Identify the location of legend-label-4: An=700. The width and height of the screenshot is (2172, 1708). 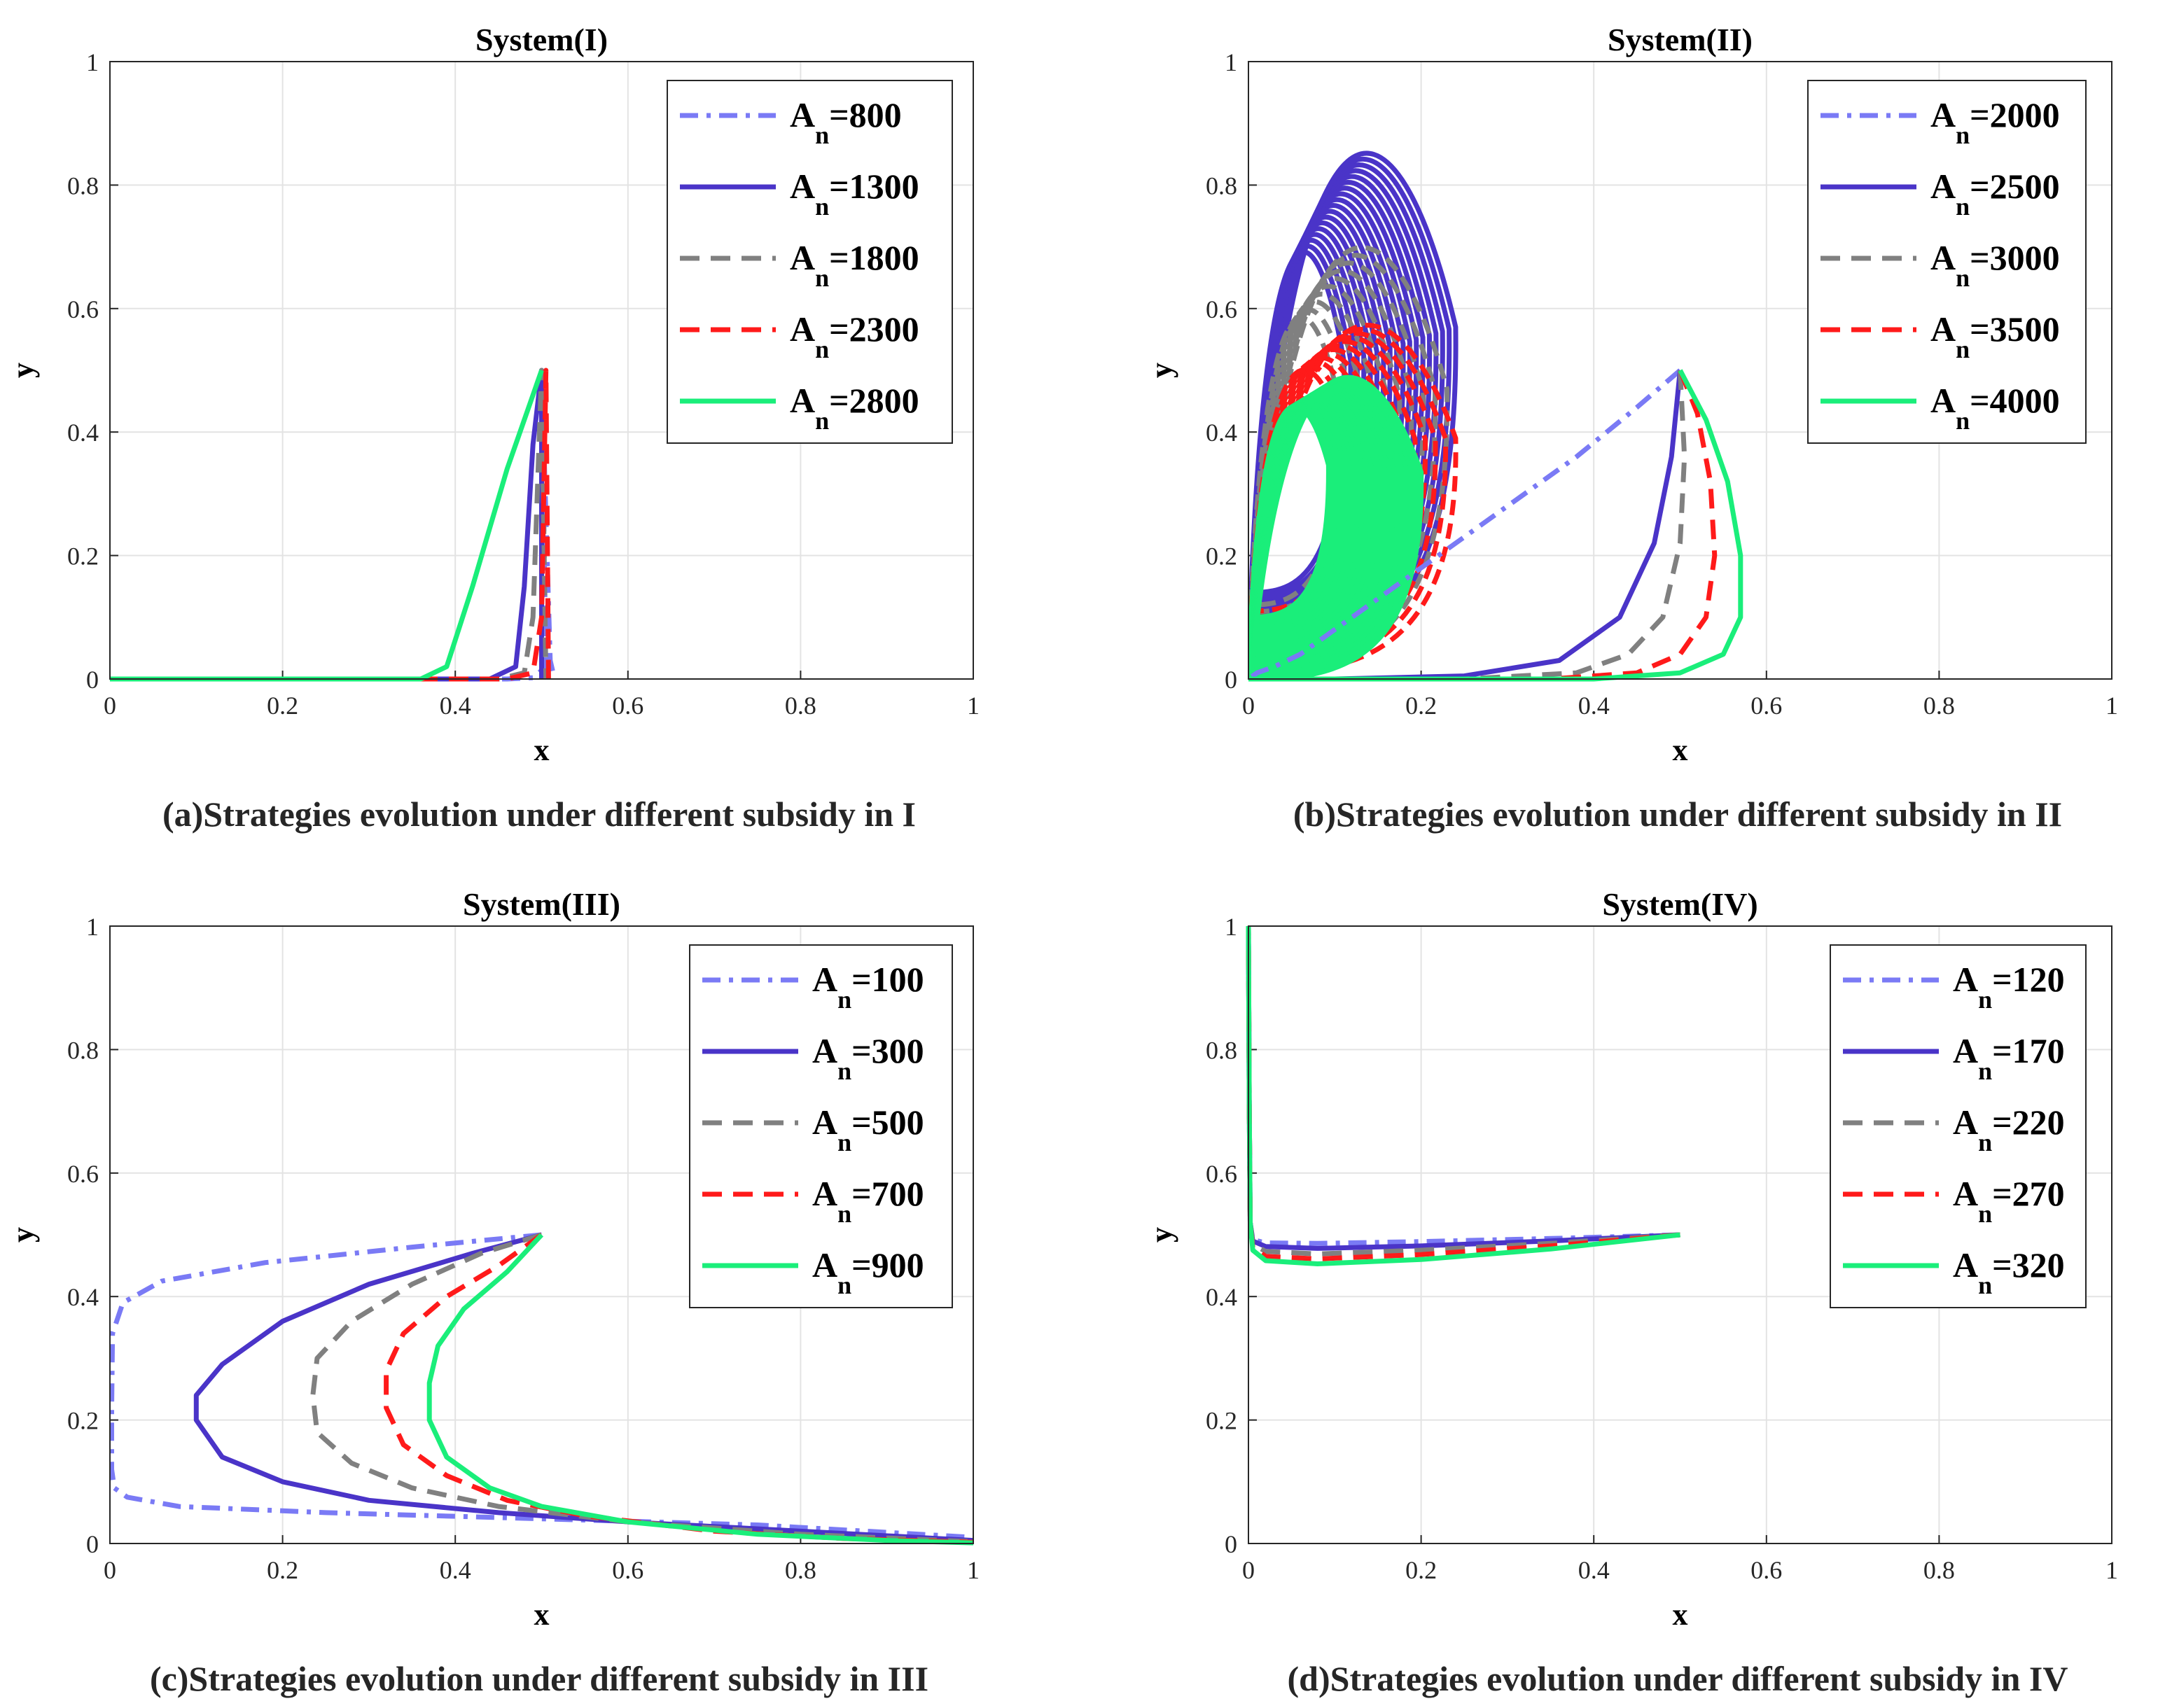
(868, 1201).